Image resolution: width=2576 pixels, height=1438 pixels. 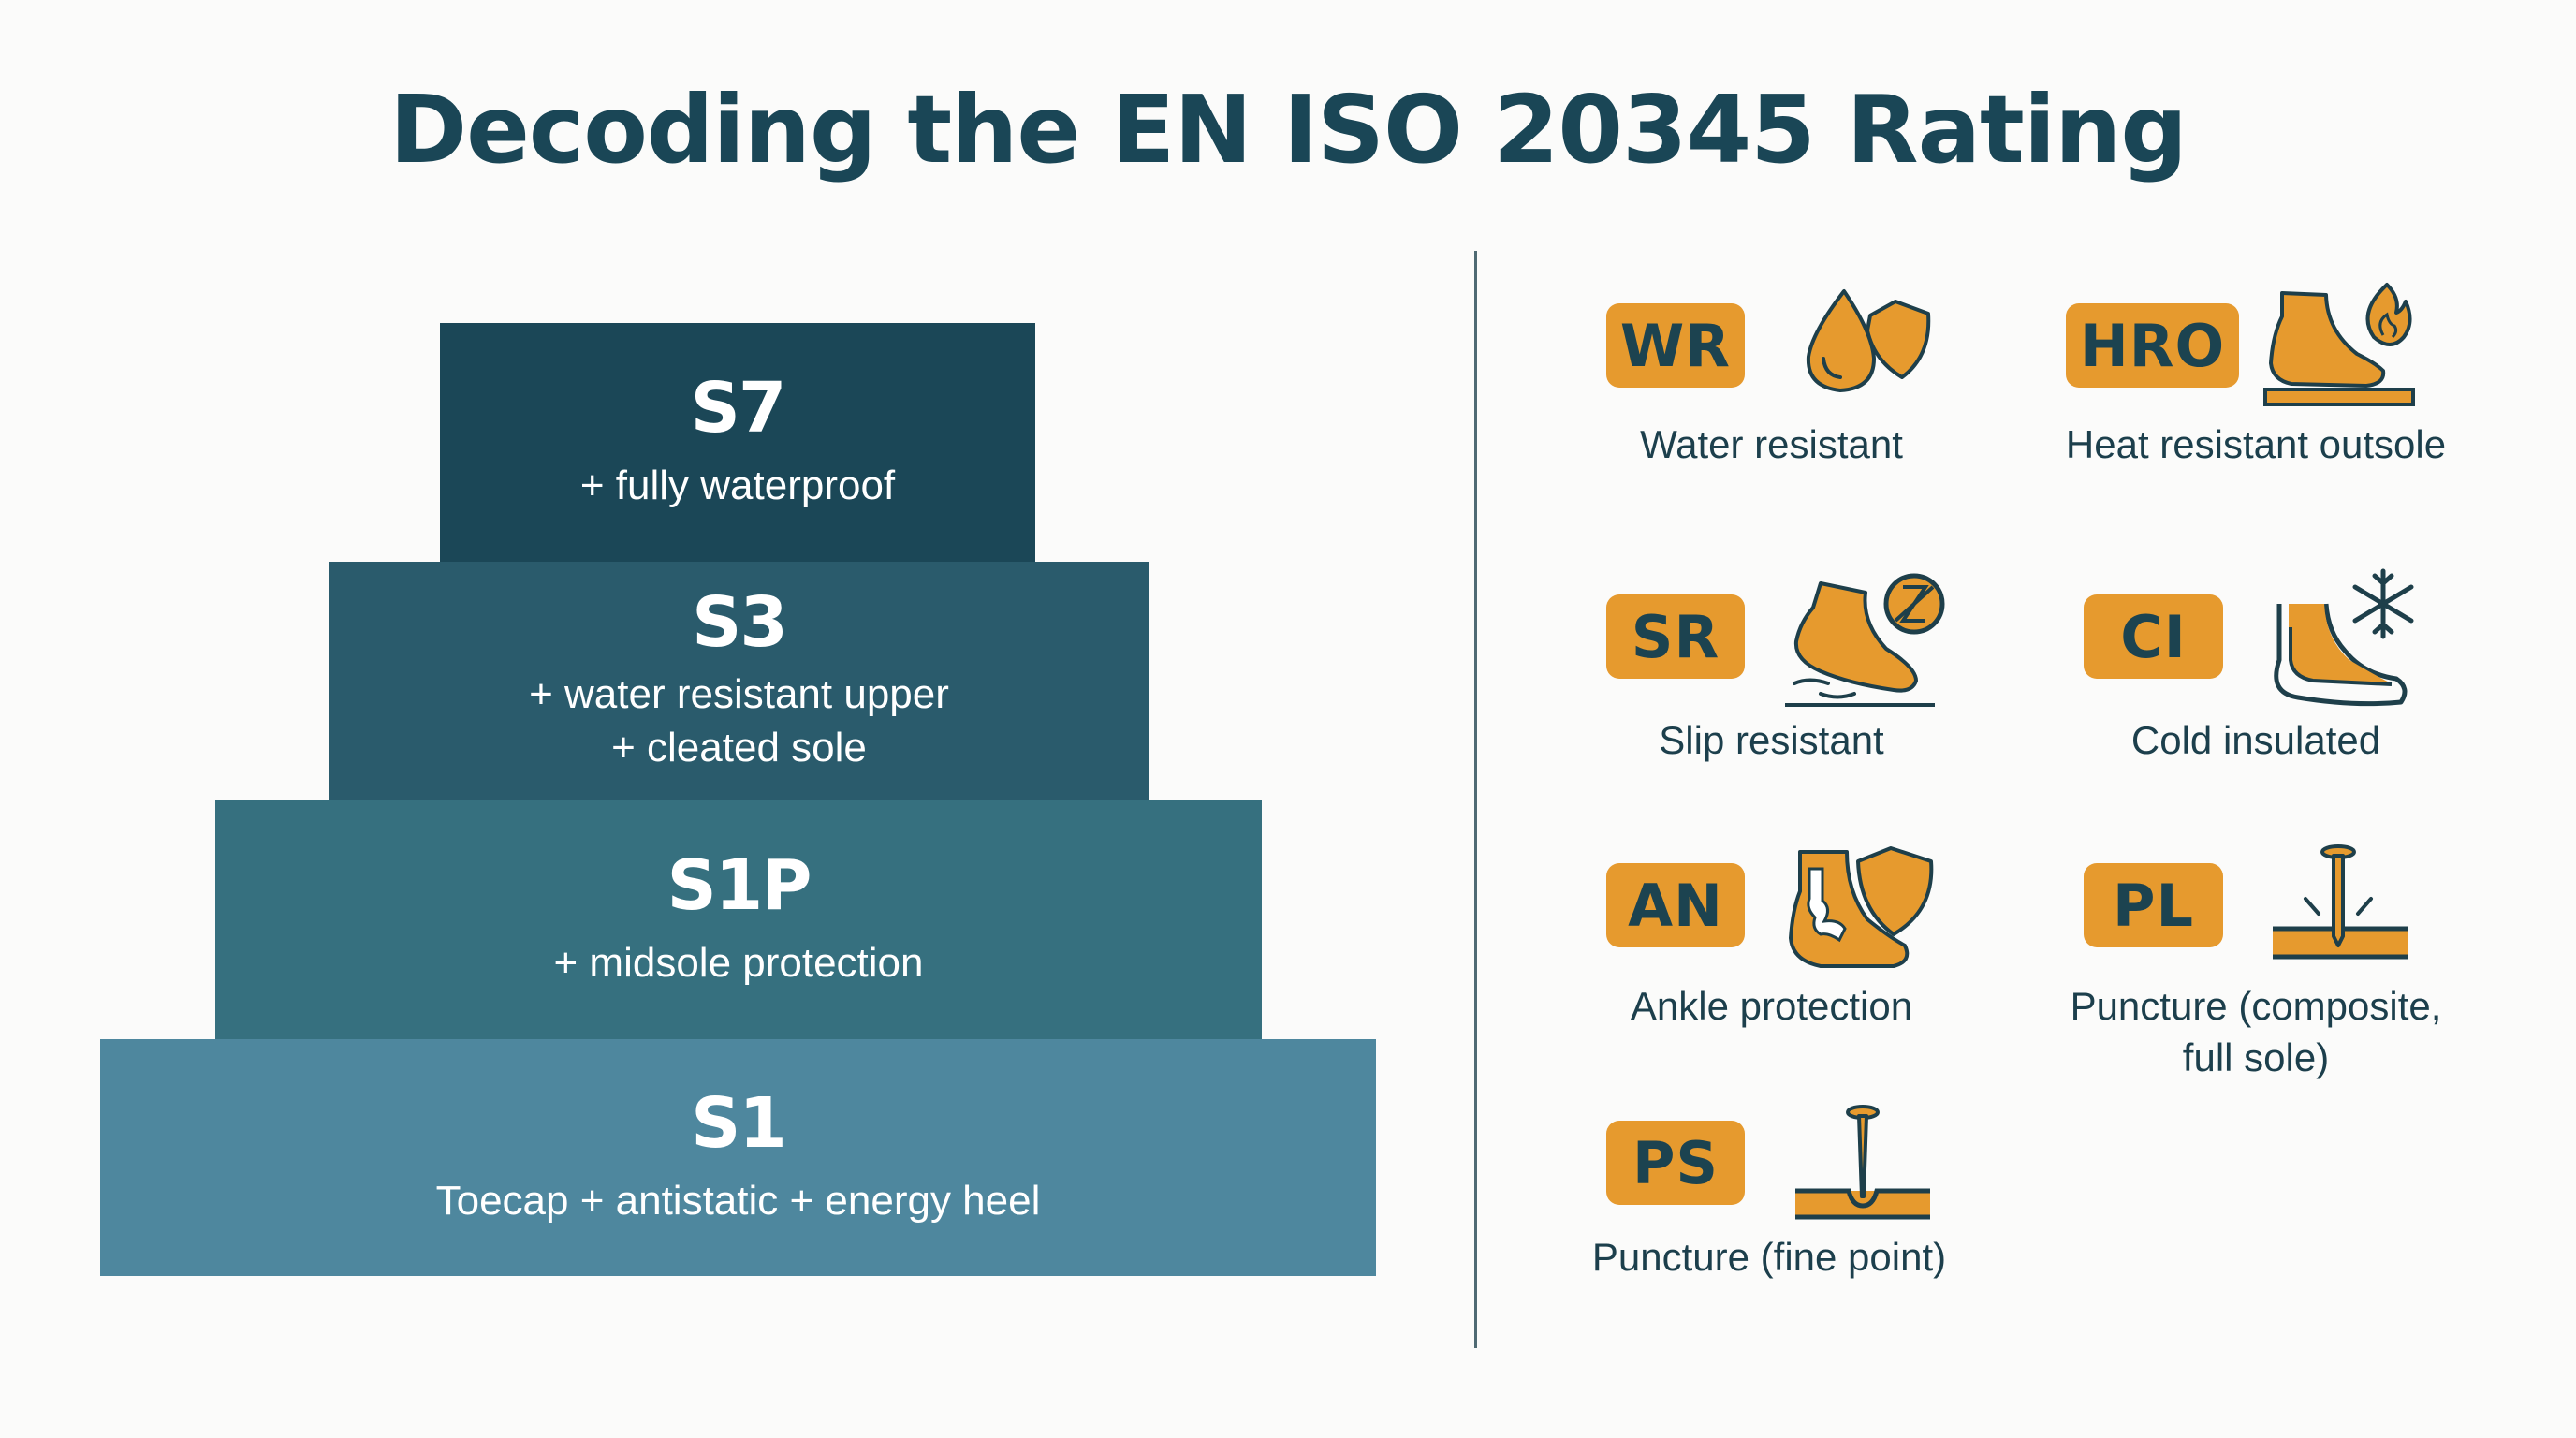 What do you see at coordinates (738, 1200) in the screenshot?
I see `tier-description: Toecap + antistatic + energy heel` at bounding box center [738, 1200].